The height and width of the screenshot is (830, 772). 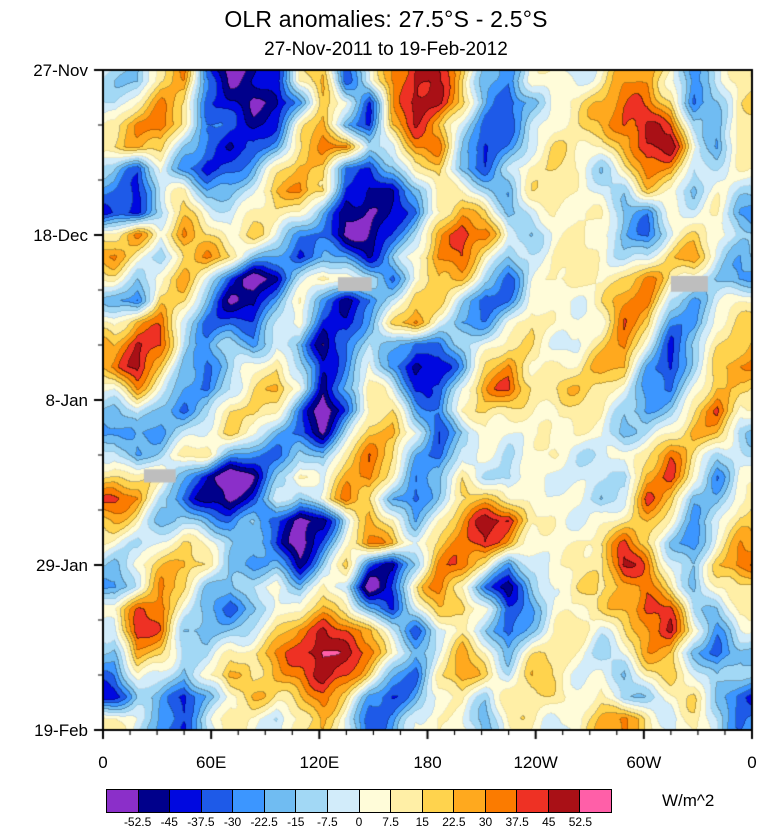 I want to click on colorbar-tick-label: 52.5, so click(x=580, y=822).